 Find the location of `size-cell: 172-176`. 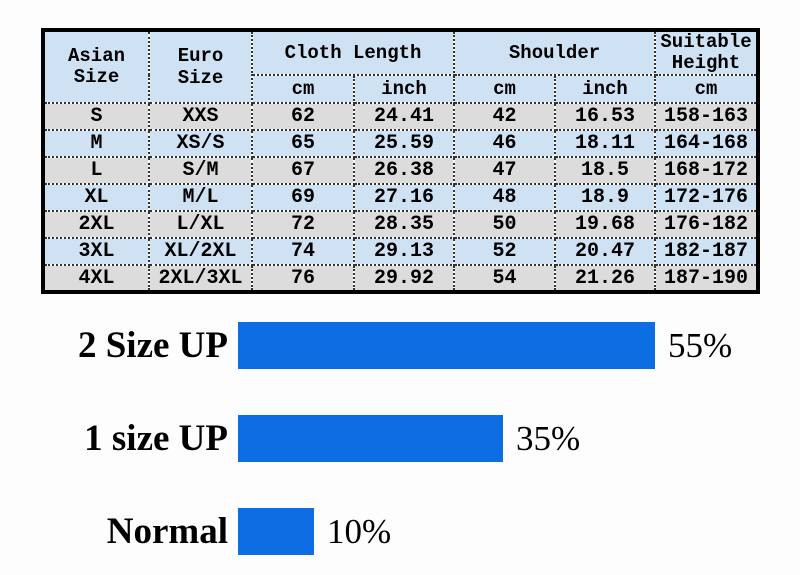

size-cell: 172-176 is located at coordinates (707, 197).